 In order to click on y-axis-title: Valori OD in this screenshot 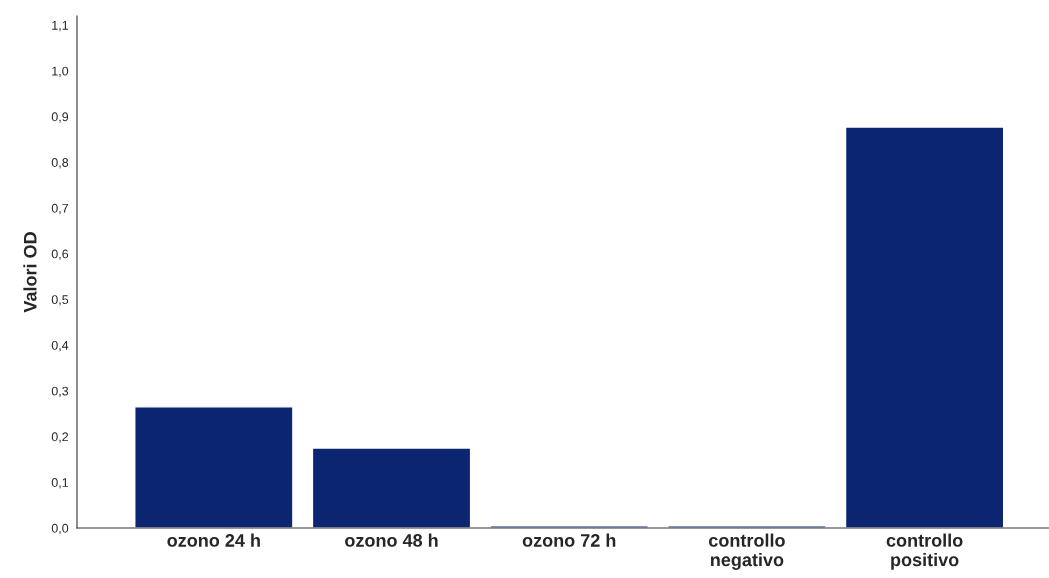, I will do `click(30, 272)`.